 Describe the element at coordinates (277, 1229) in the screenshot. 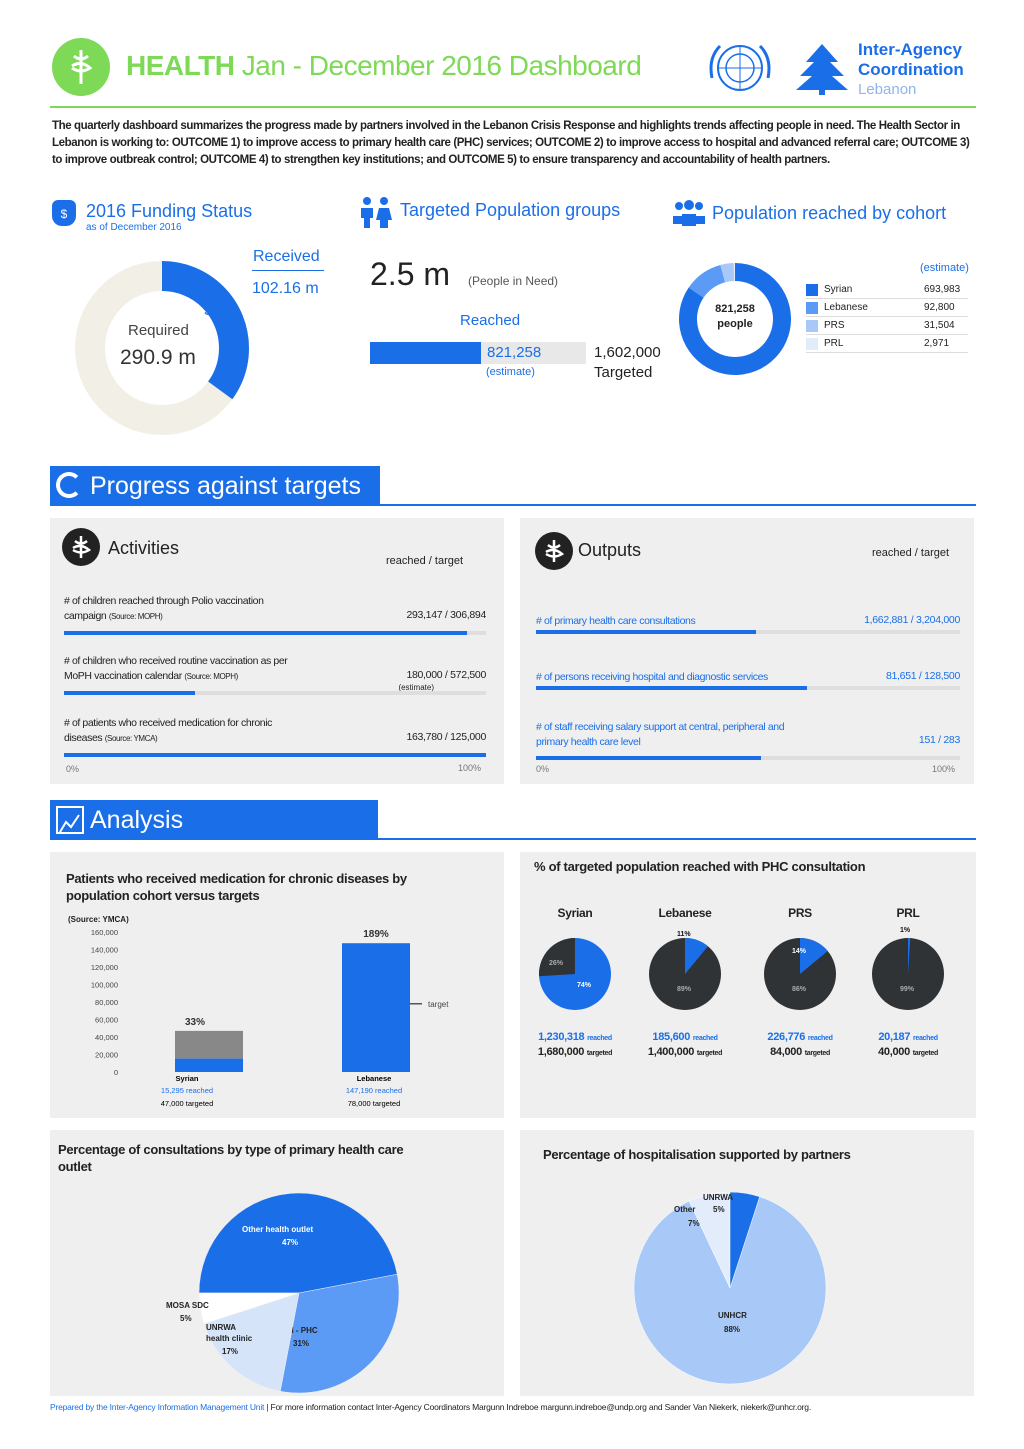

I see `chart3-slice-name: Other health outlet` at that location.